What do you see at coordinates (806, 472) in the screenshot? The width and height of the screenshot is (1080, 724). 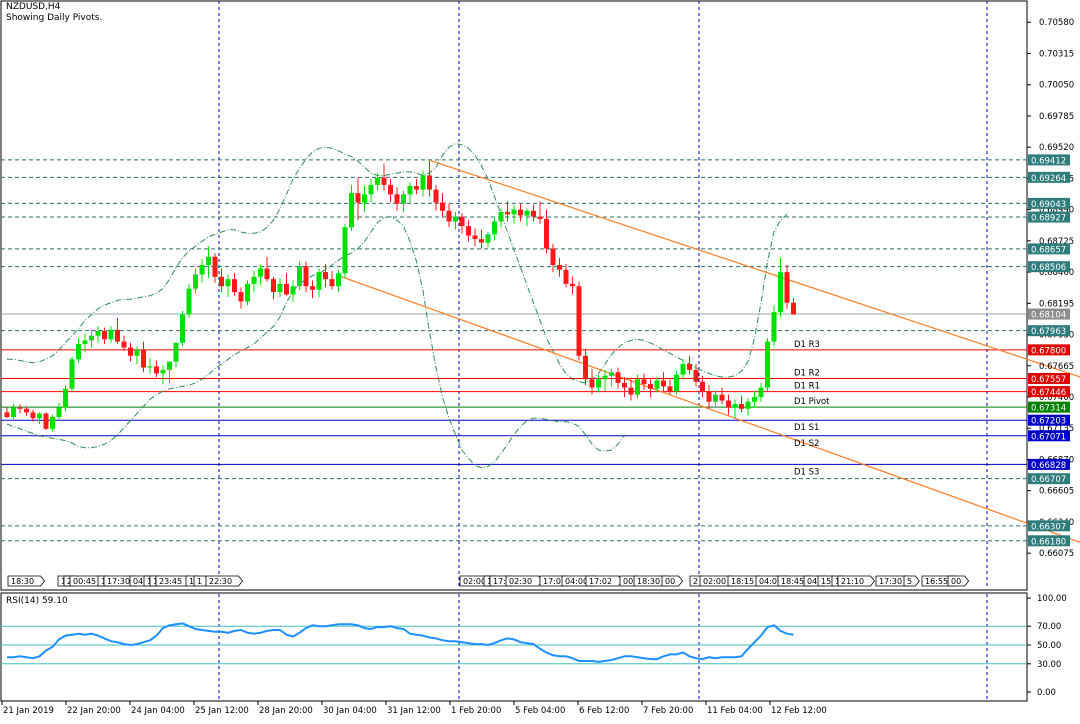 I see `pivot-label: D1 S3` at bounding box center [806, 472].